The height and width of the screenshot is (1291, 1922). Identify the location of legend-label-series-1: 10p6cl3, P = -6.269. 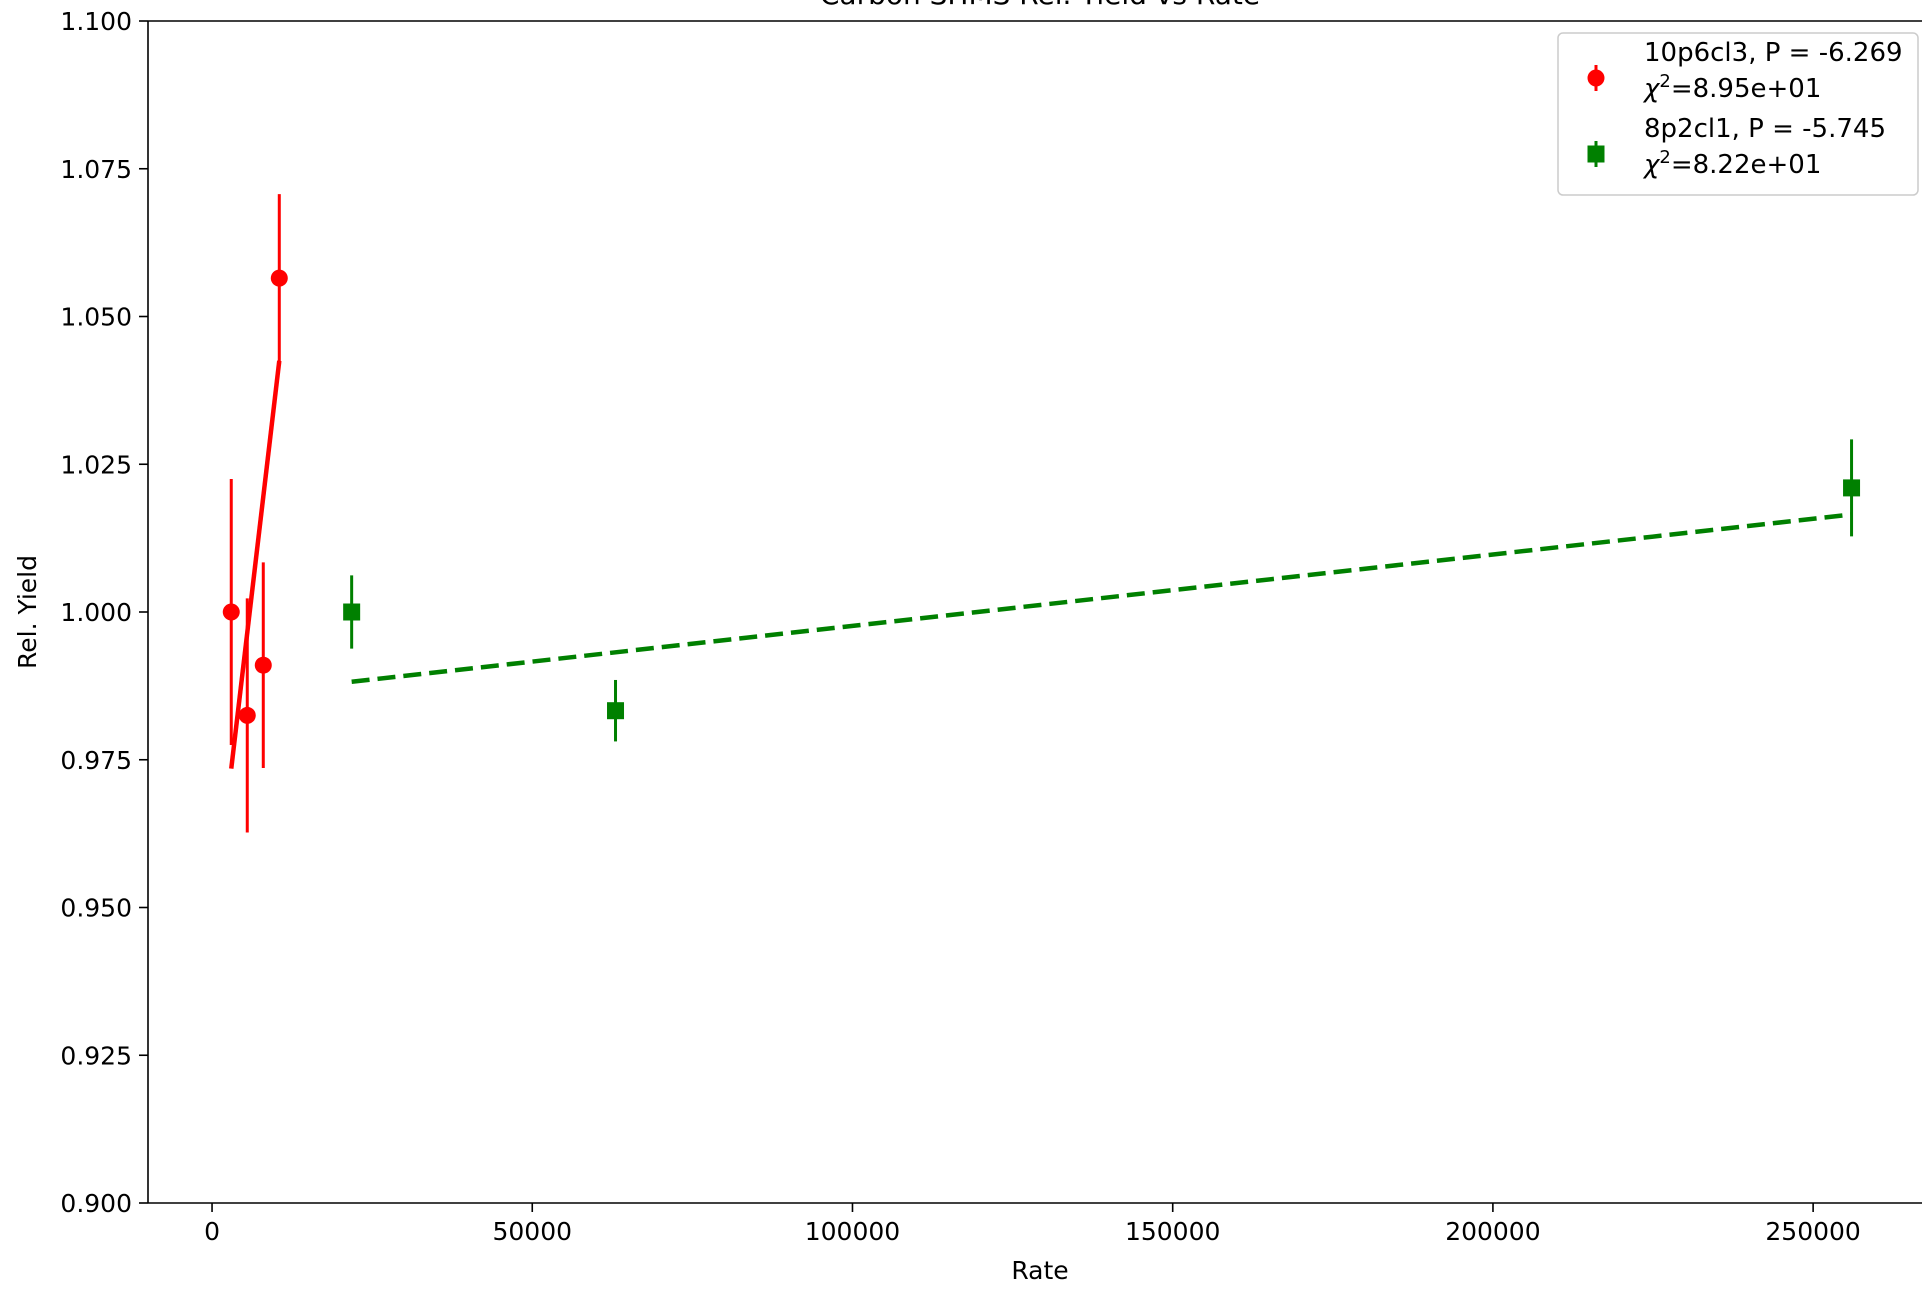
(1773, 53).